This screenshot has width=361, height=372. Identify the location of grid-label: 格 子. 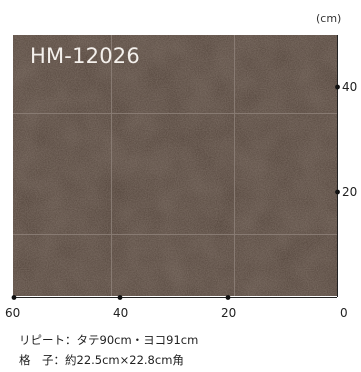
(36, 360).